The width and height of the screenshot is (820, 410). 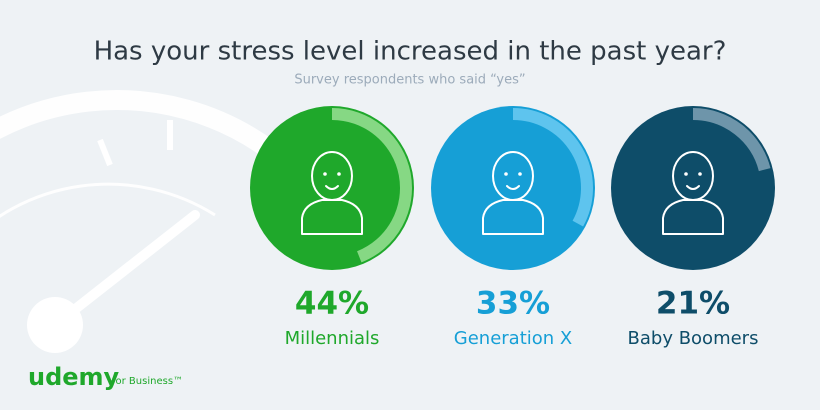 I want to click on category-label: Baby Boomers, so click(x=693, y=338).